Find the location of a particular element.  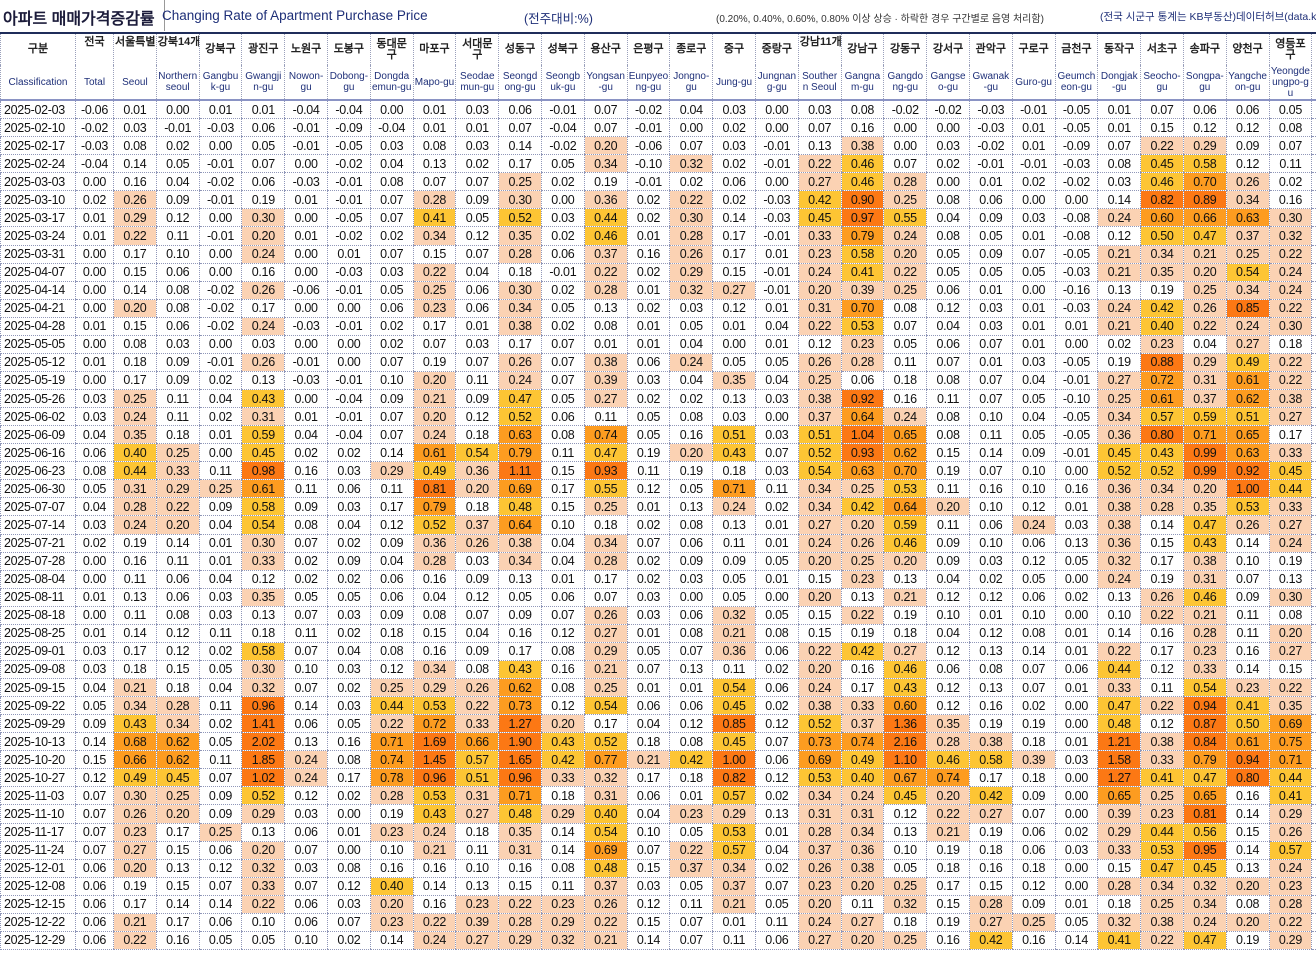

rate-cell: 0.29 is located at coordinates (1290, 940).